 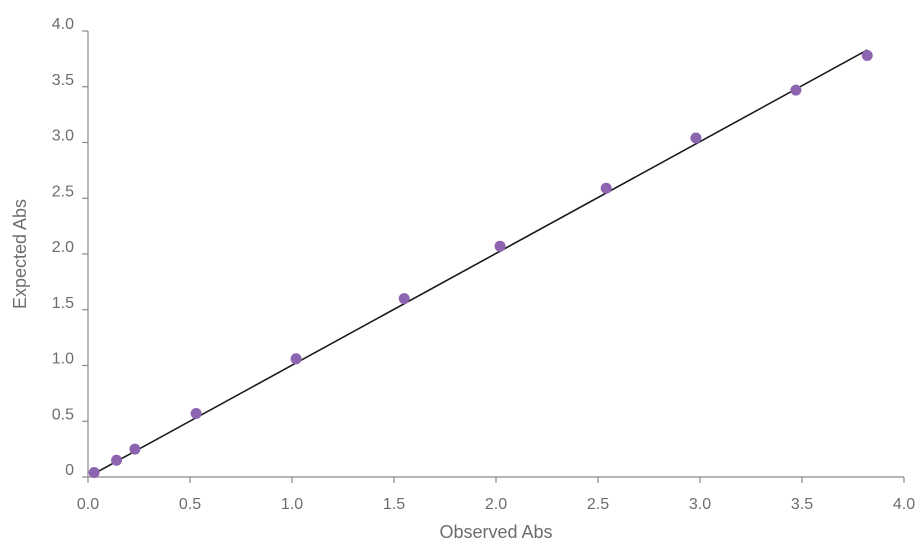 I want to click on x-tick-label: 0.5, so click(x=190, y=504).